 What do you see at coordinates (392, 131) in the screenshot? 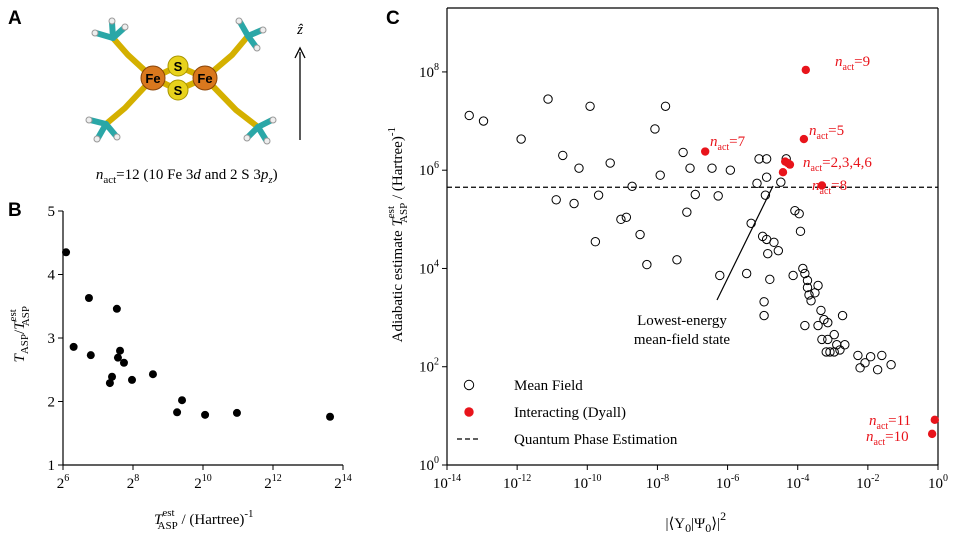
I see `label-part: -1` at bounding box center [392, 131].